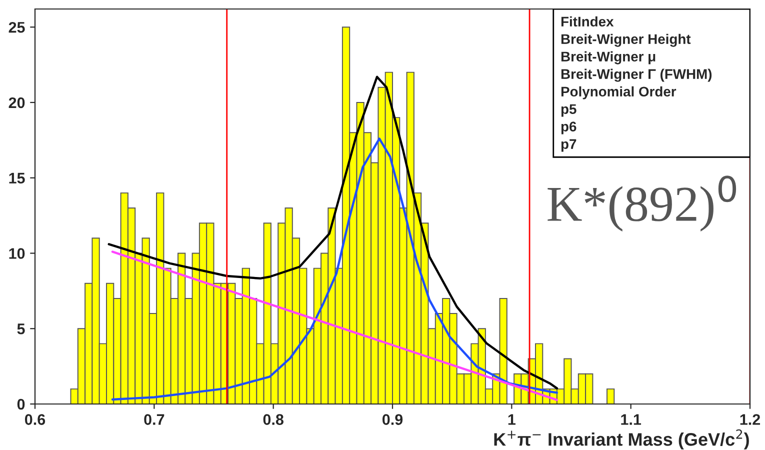  What do you see at coordinates (16, 102) in the screenshot?
I see `y-tick-label: 20` at bounding box center [16, 102].